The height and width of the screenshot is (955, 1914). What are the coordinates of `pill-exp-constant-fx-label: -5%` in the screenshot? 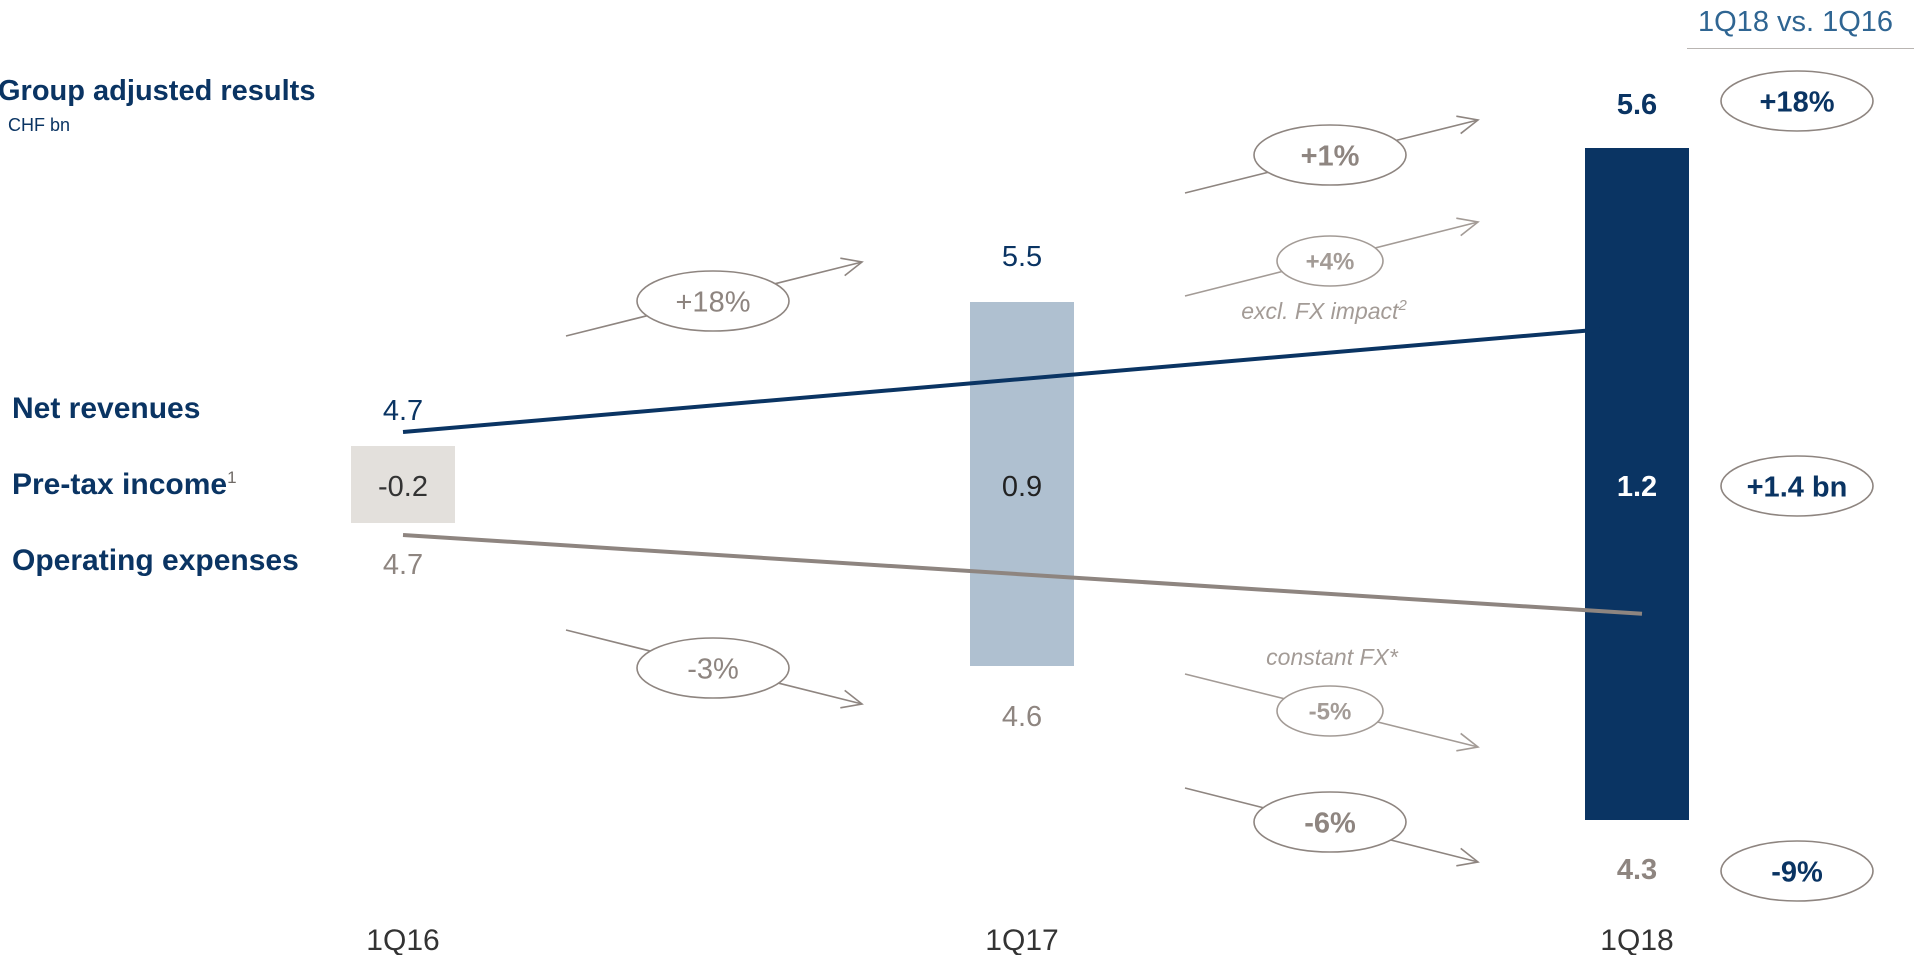 It's located at (1330, 712).